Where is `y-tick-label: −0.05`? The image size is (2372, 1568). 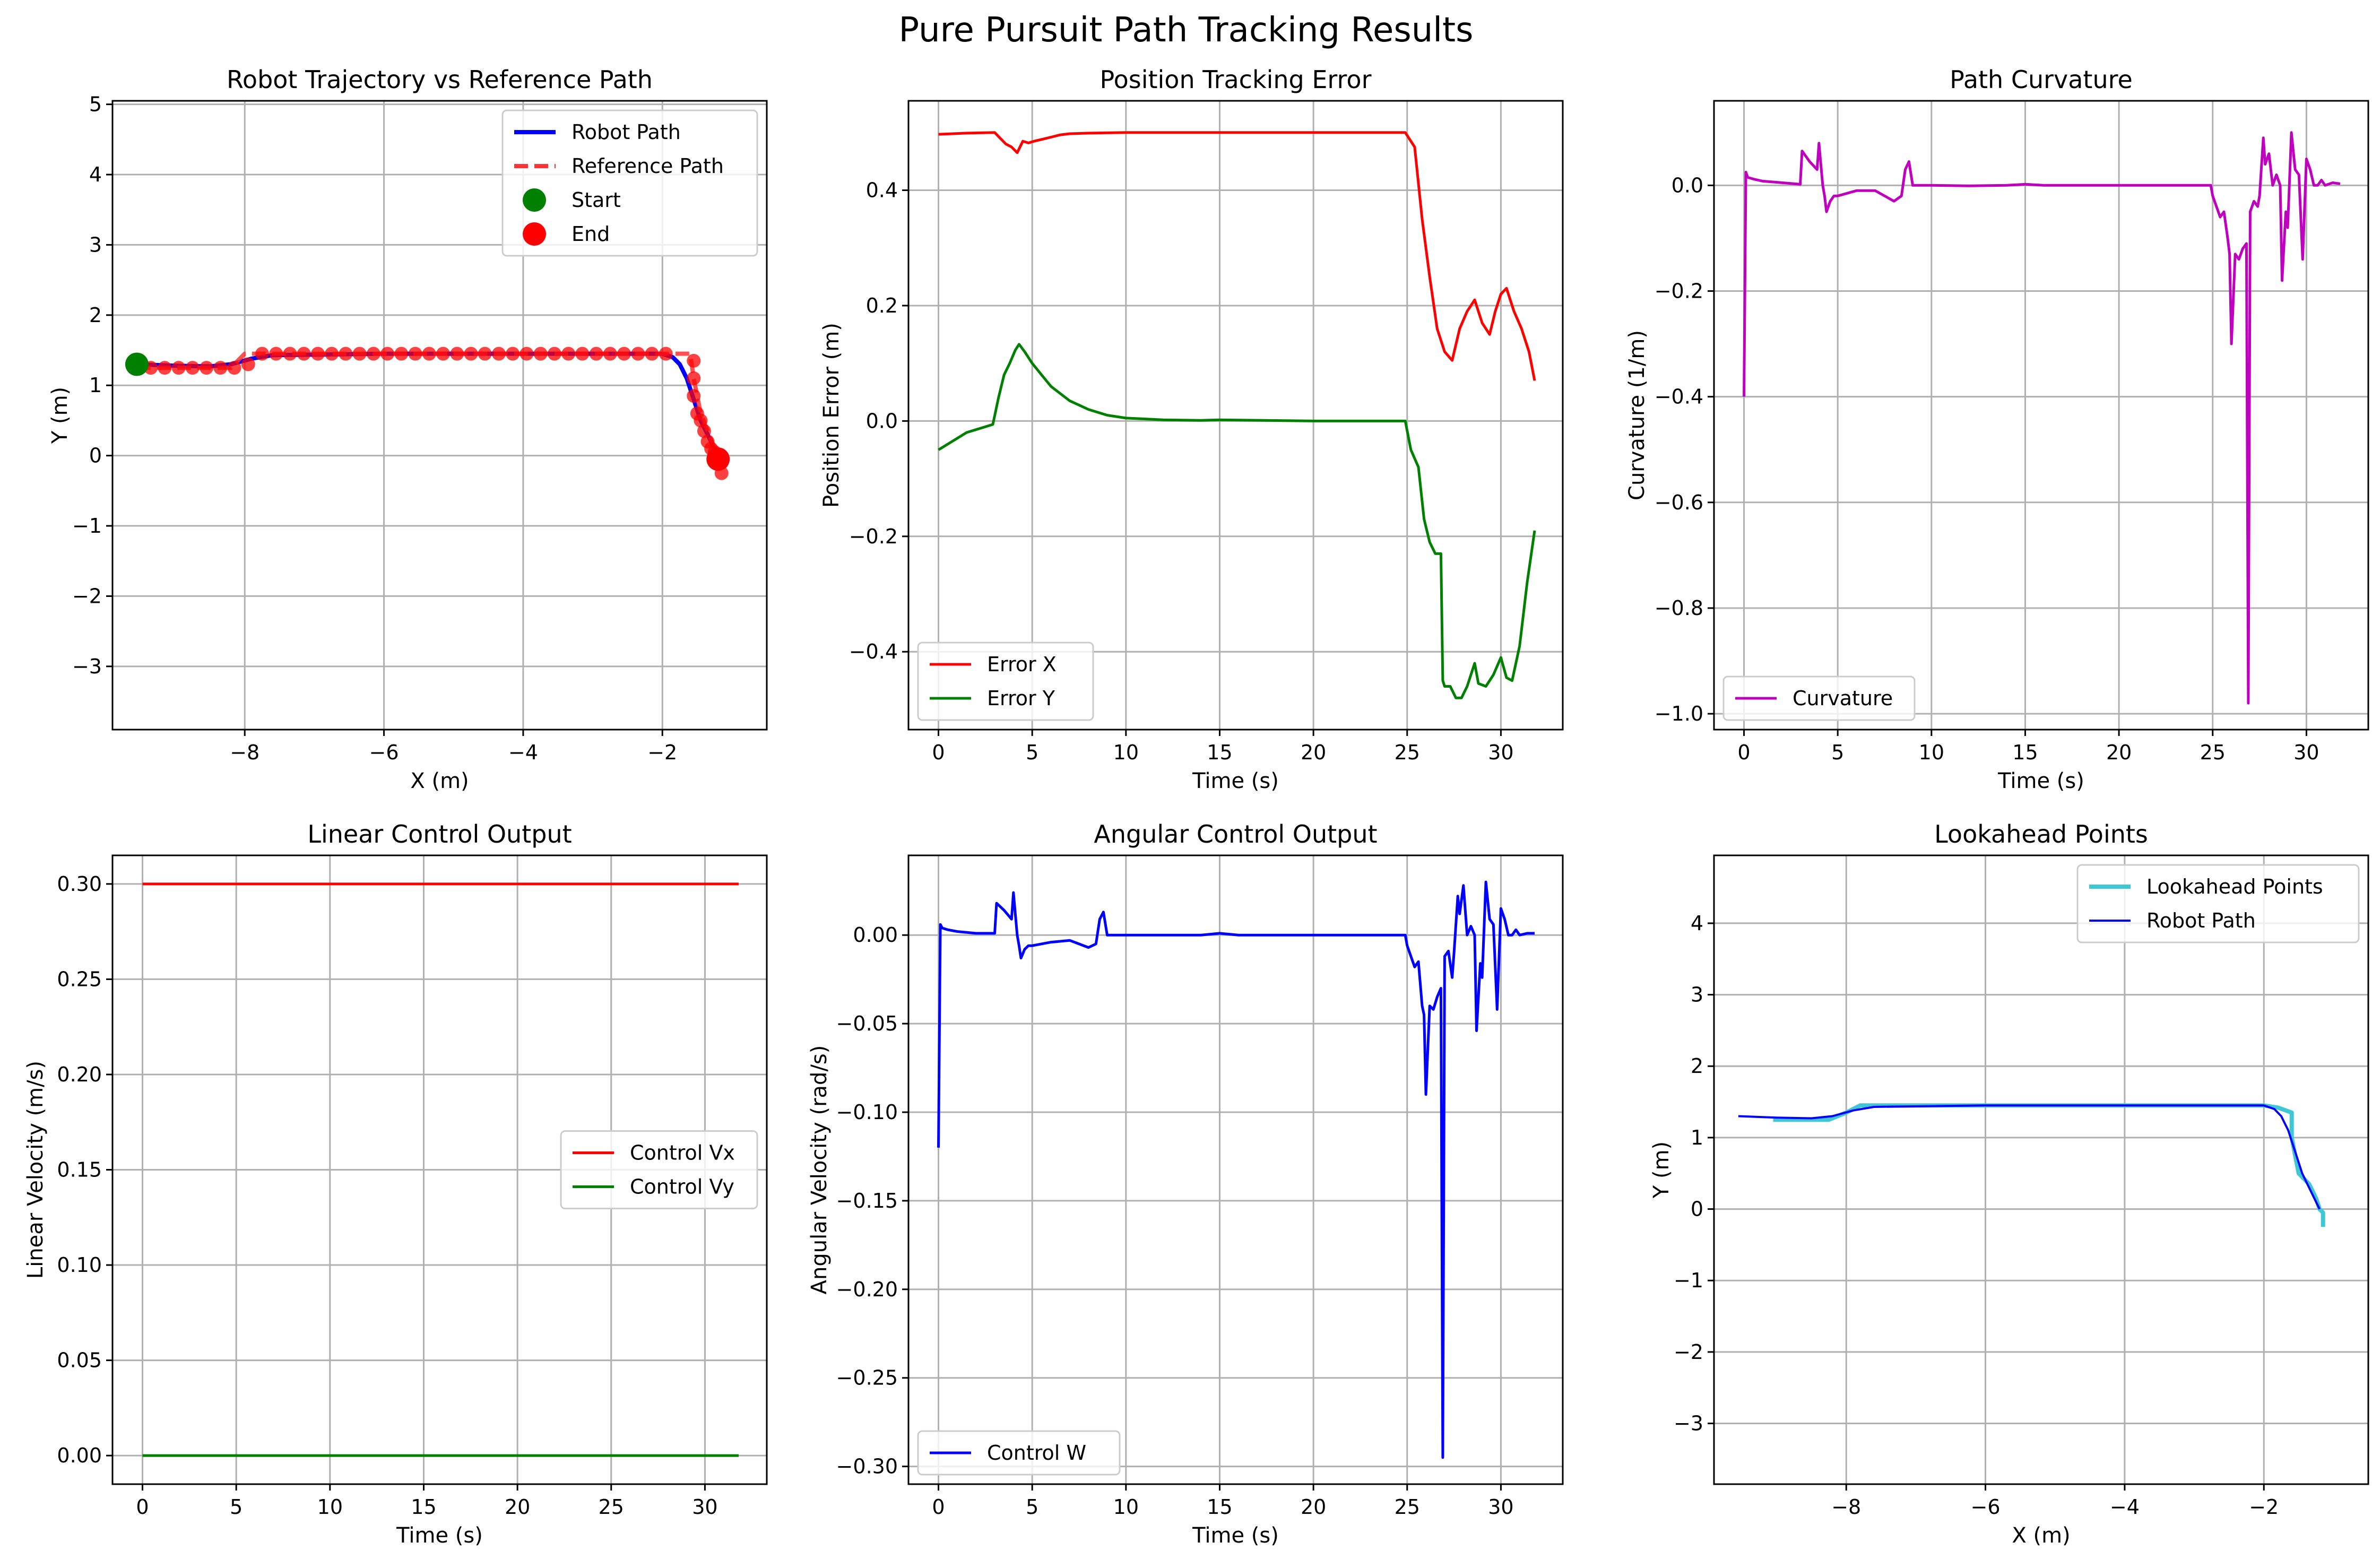 y-tick-label: −0.05 is located at coordinates (867, 1023).